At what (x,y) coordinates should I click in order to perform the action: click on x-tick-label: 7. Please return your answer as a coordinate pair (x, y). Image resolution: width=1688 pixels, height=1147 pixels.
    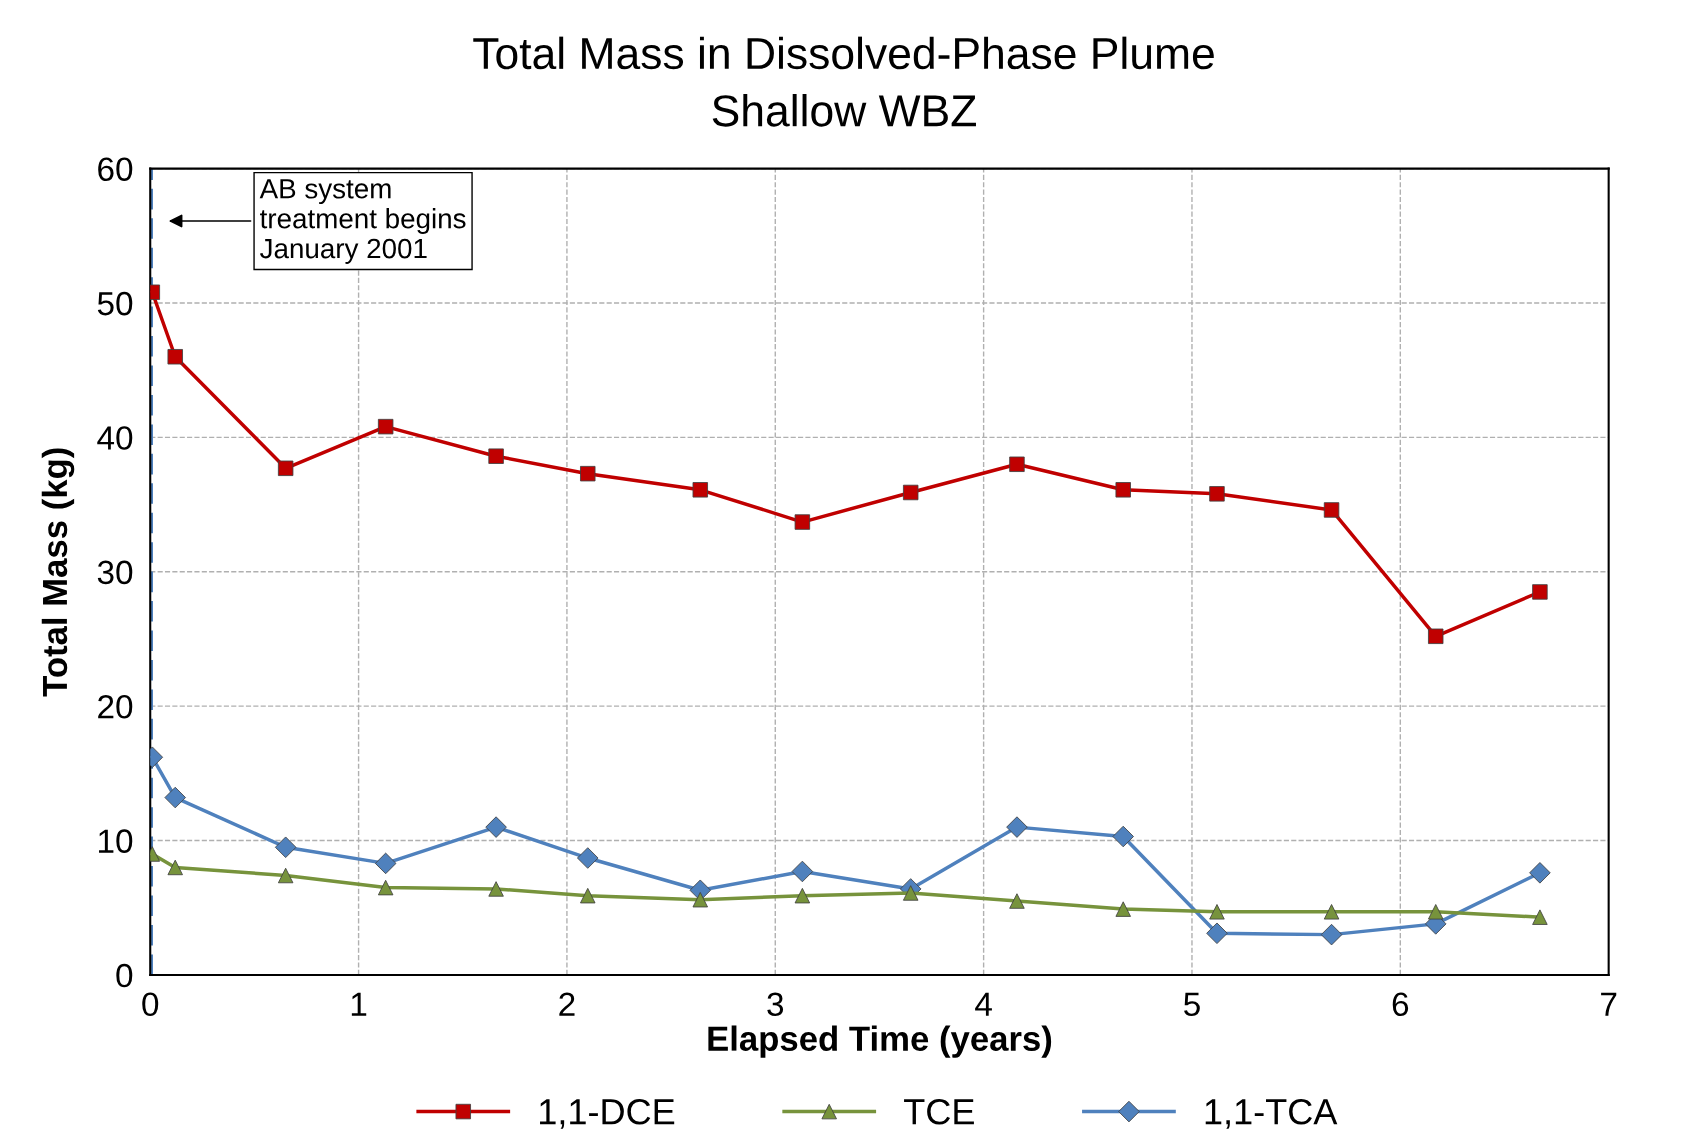
    Looking at the image, I should click on (1609, 1004).